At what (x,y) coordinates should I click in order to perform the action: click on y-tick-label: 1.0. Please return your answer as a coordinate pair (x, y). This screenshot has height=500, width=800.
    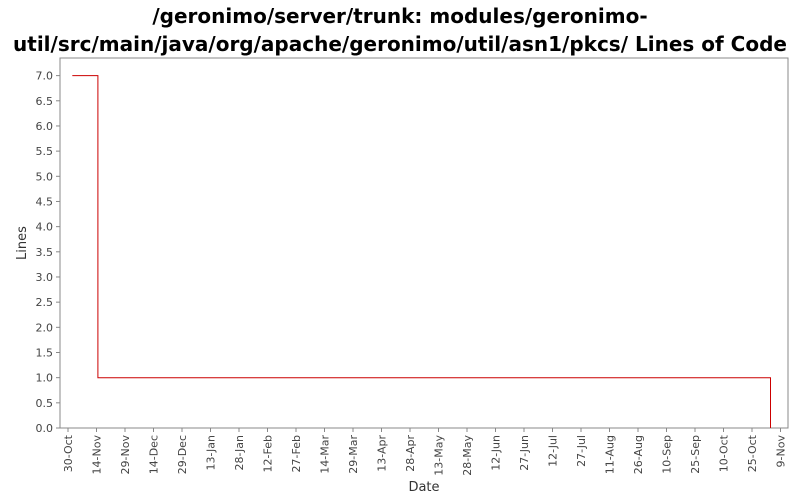
    Looking at the image, I should click on (45, 378).